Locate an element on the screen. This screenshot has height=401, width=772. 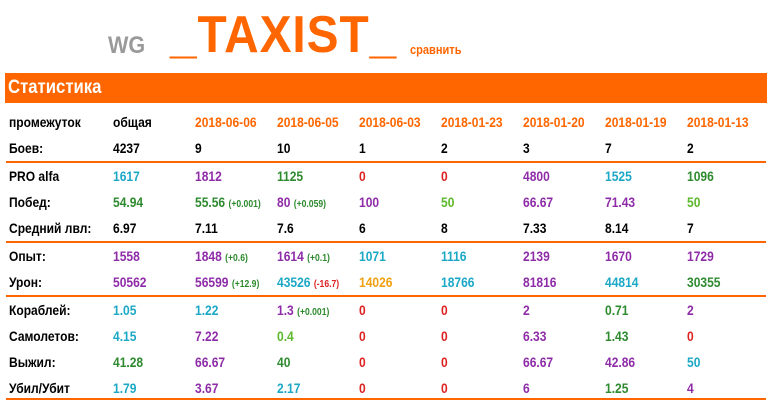
cell-value: 2.17 is located at coordinates (289, 388).